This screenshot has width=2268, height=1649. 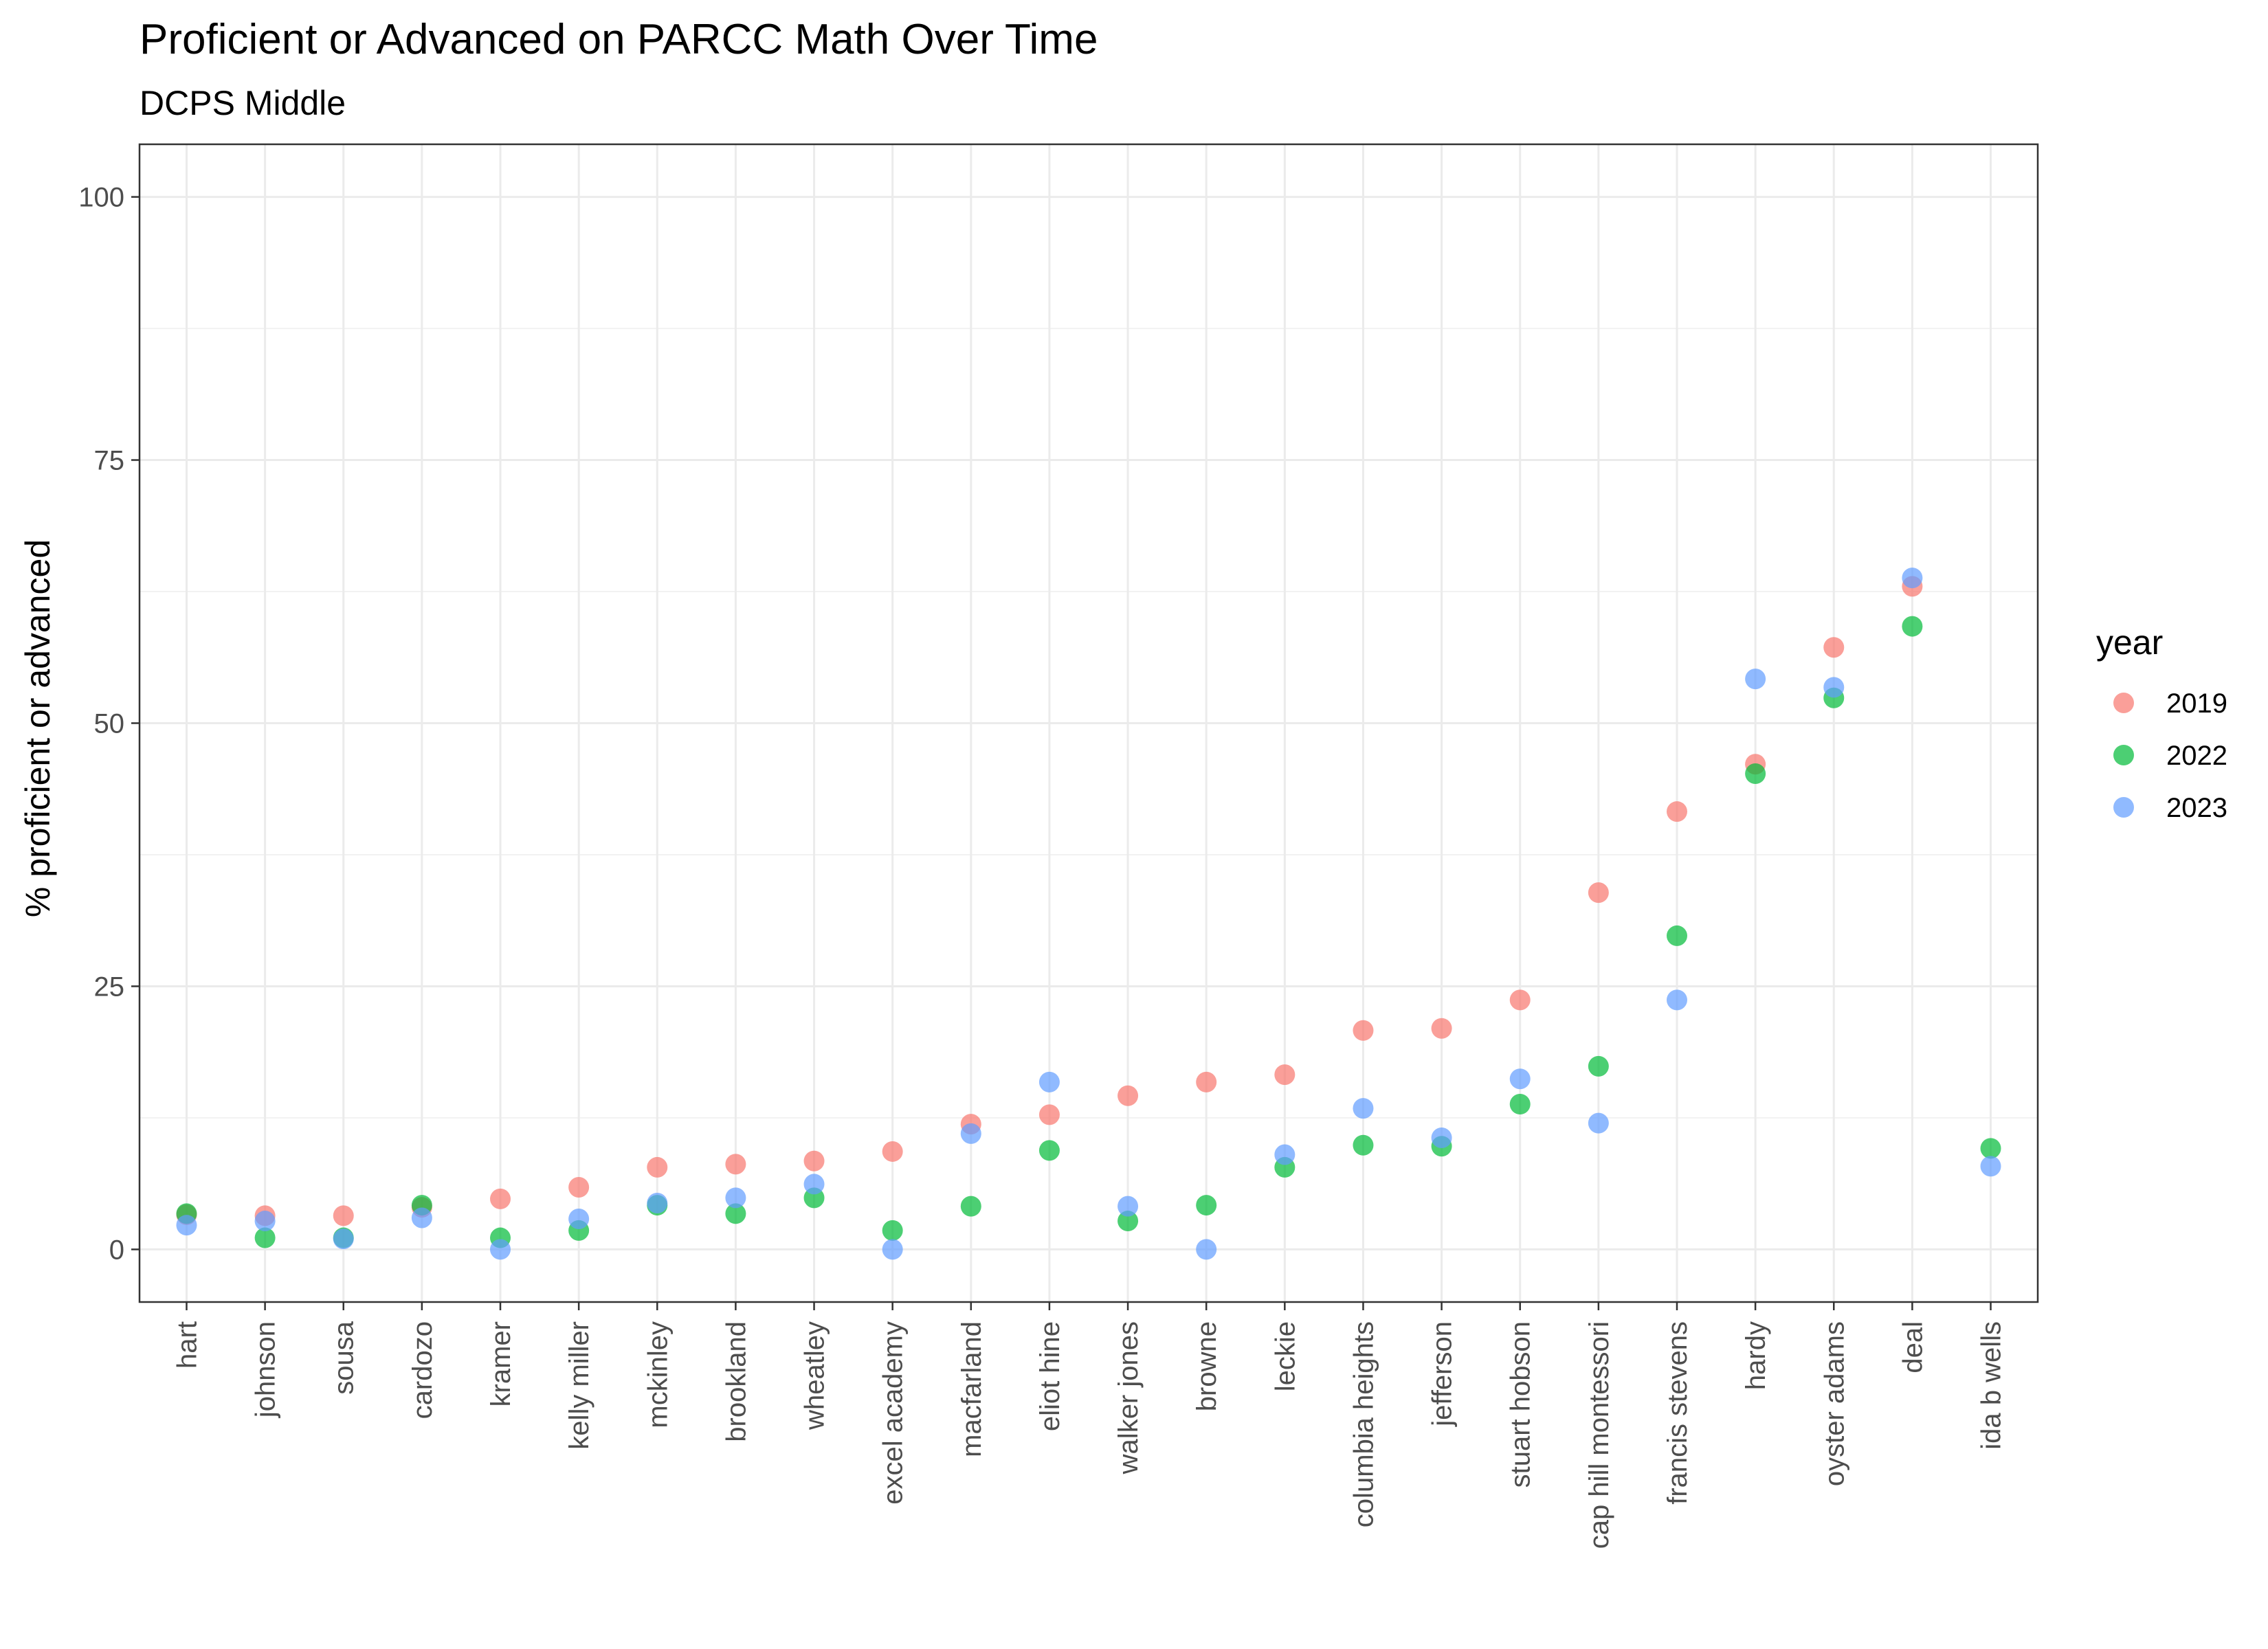 I want to click on x-tick-label: johnson, so click(x=266, y=1369).